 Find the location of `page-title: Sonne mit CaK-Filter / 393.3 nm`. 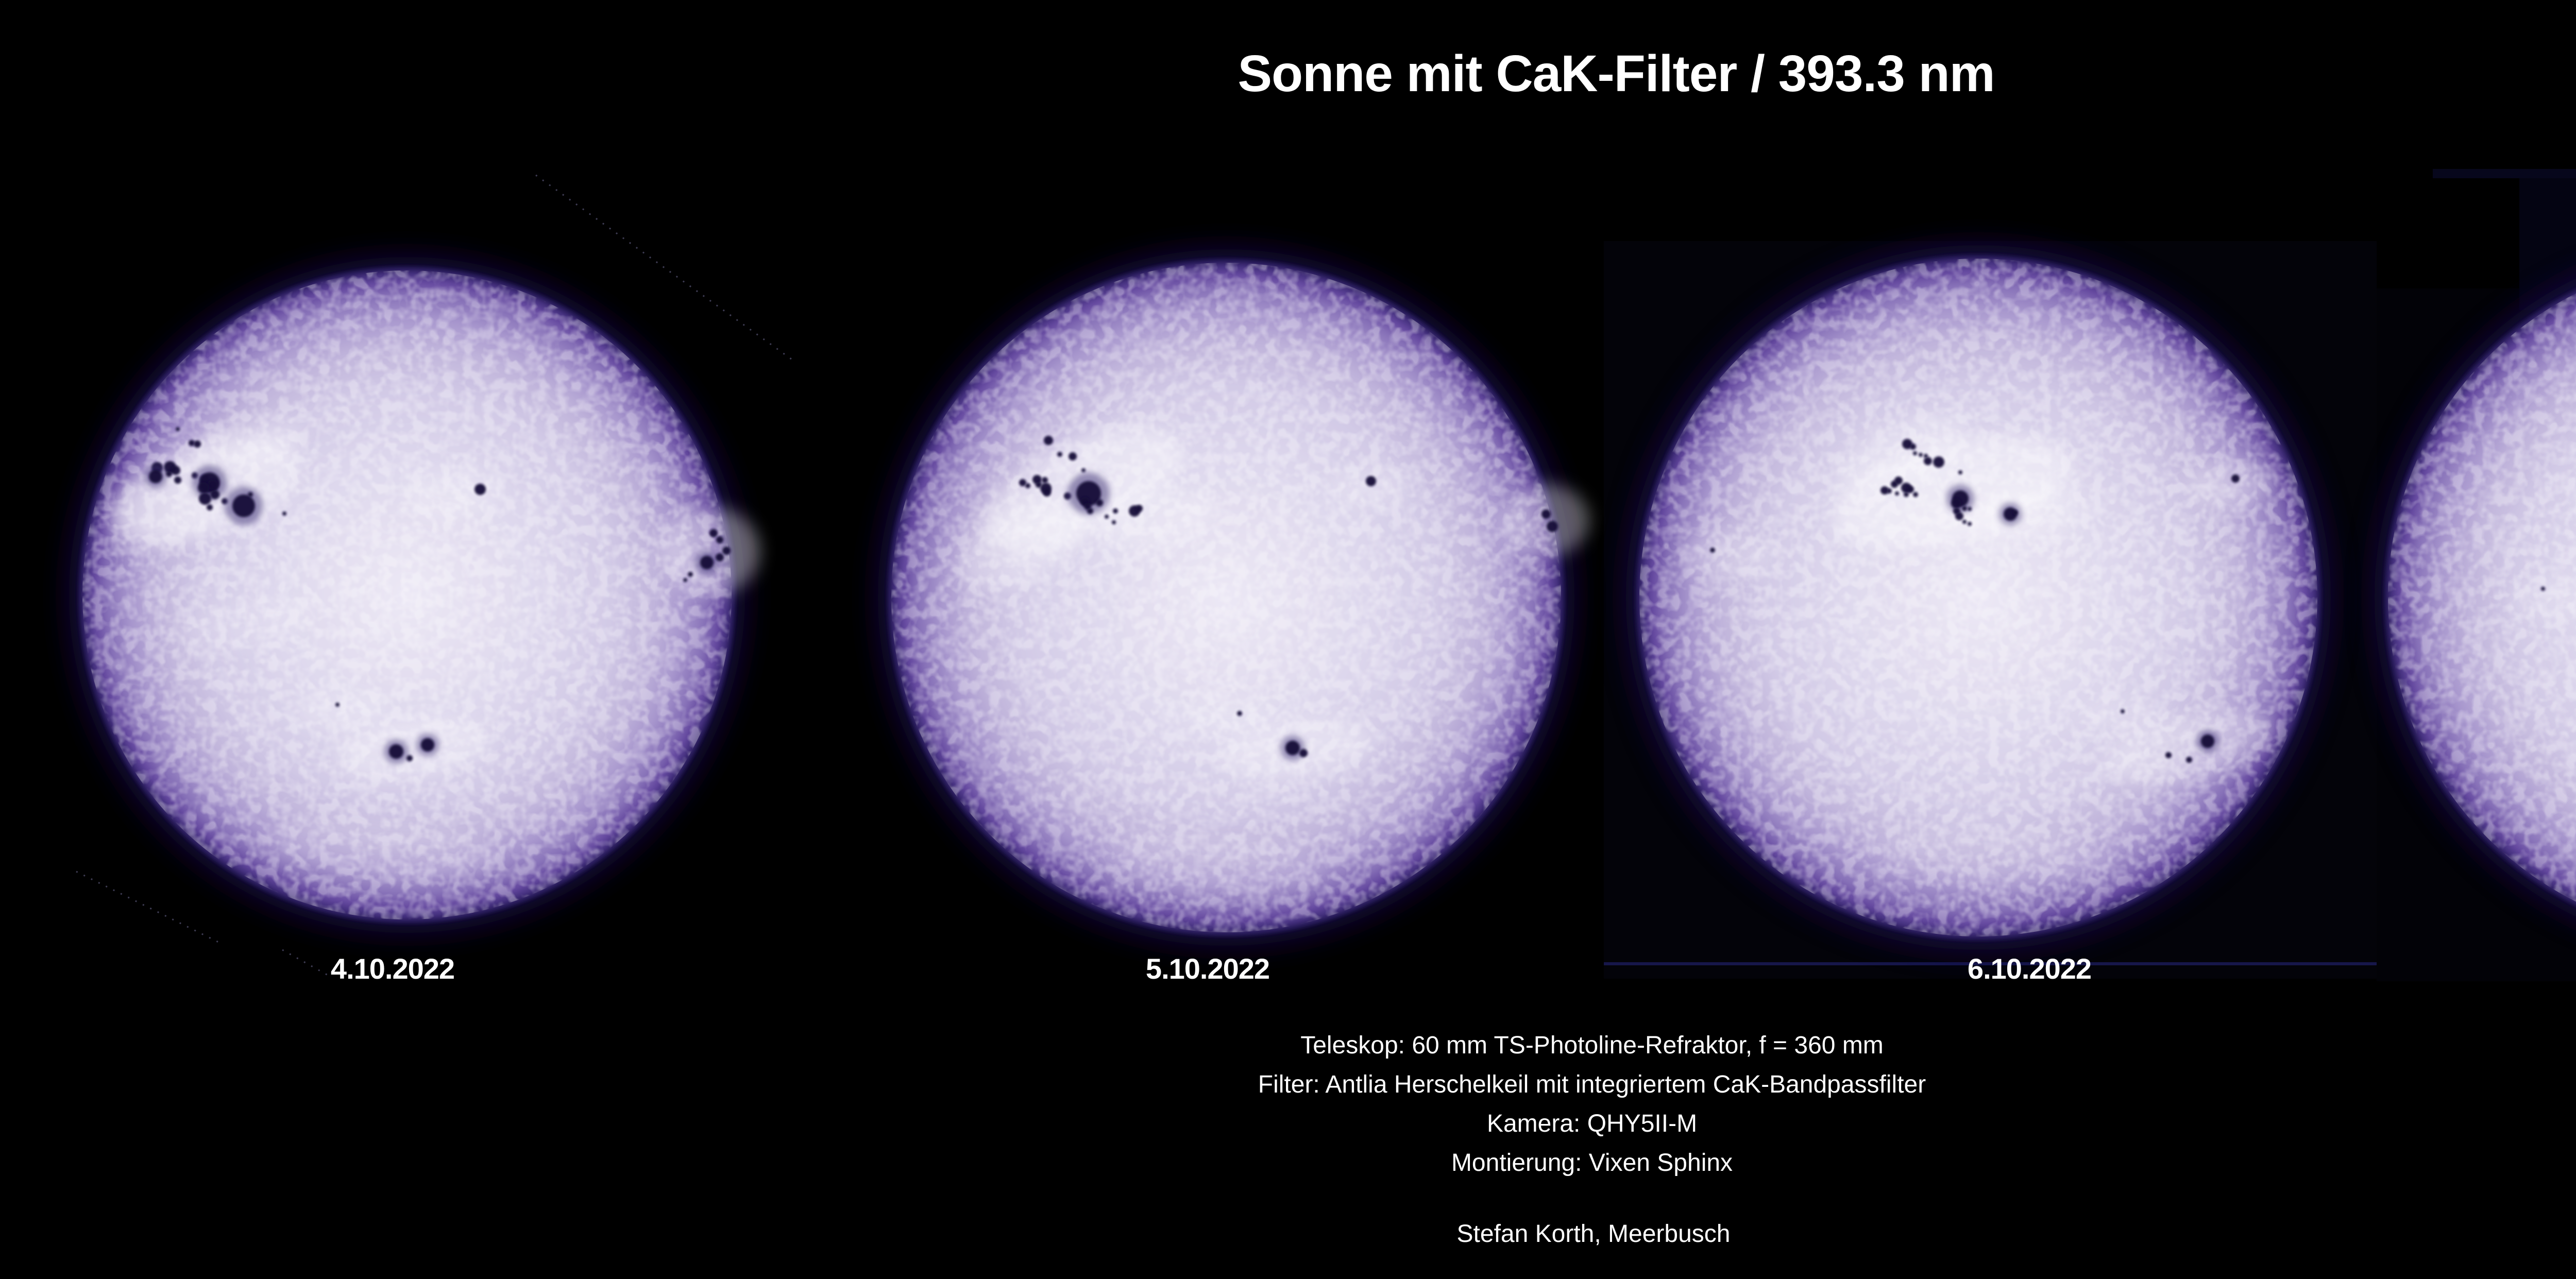

page-title: Sonne mit CaK-Filter / 393.3 nm is located at coordinates (1616, 74).